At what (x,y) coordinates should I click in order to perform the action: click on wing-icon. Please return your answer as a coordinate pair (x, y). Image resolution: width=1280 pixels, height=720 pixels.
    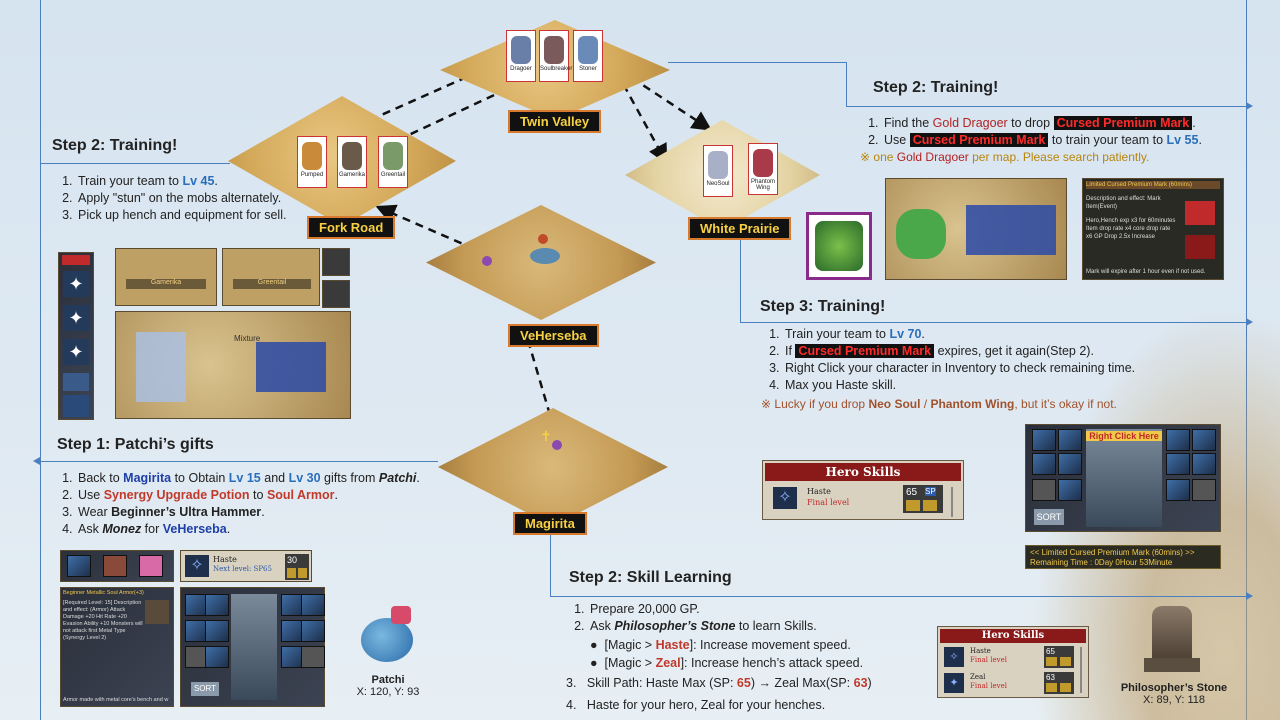
    Looking at the image, I should click on (76, 406).